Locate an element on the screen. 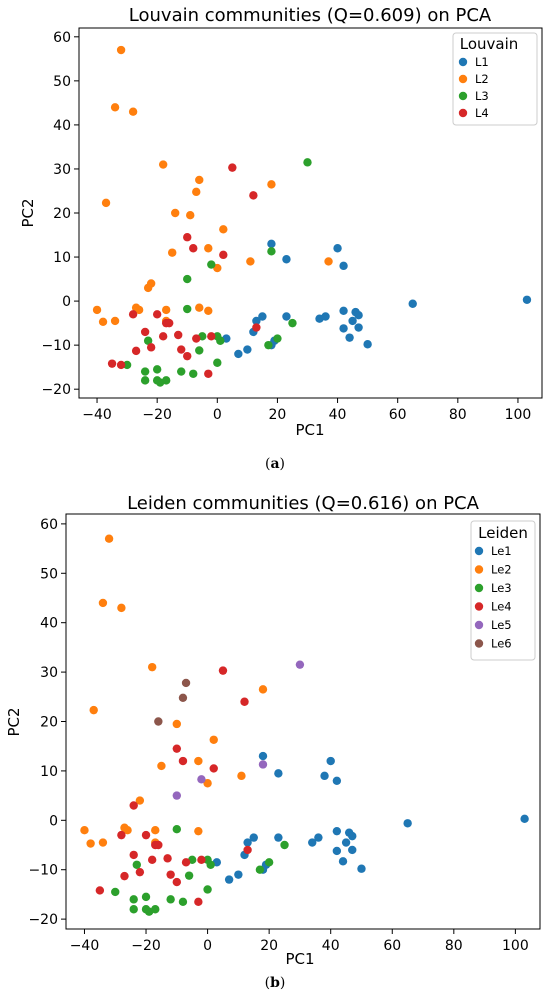  x-tick-label: 80 is located at coordinates (458, 415).